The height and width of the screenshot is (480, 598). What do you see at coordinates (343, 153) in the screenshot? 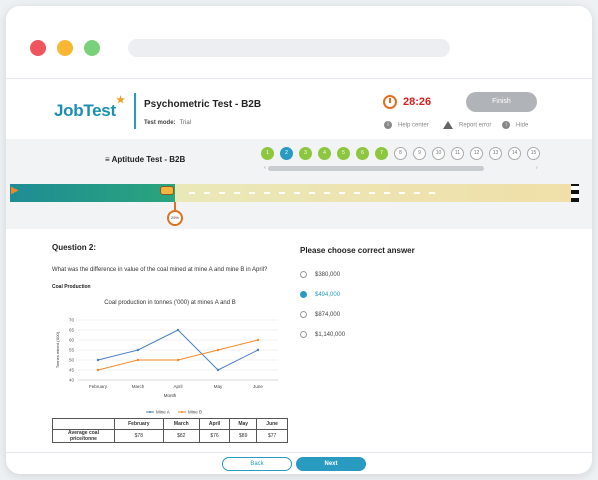
I see `question-number-5: 5` at bounding box center [343, 153].